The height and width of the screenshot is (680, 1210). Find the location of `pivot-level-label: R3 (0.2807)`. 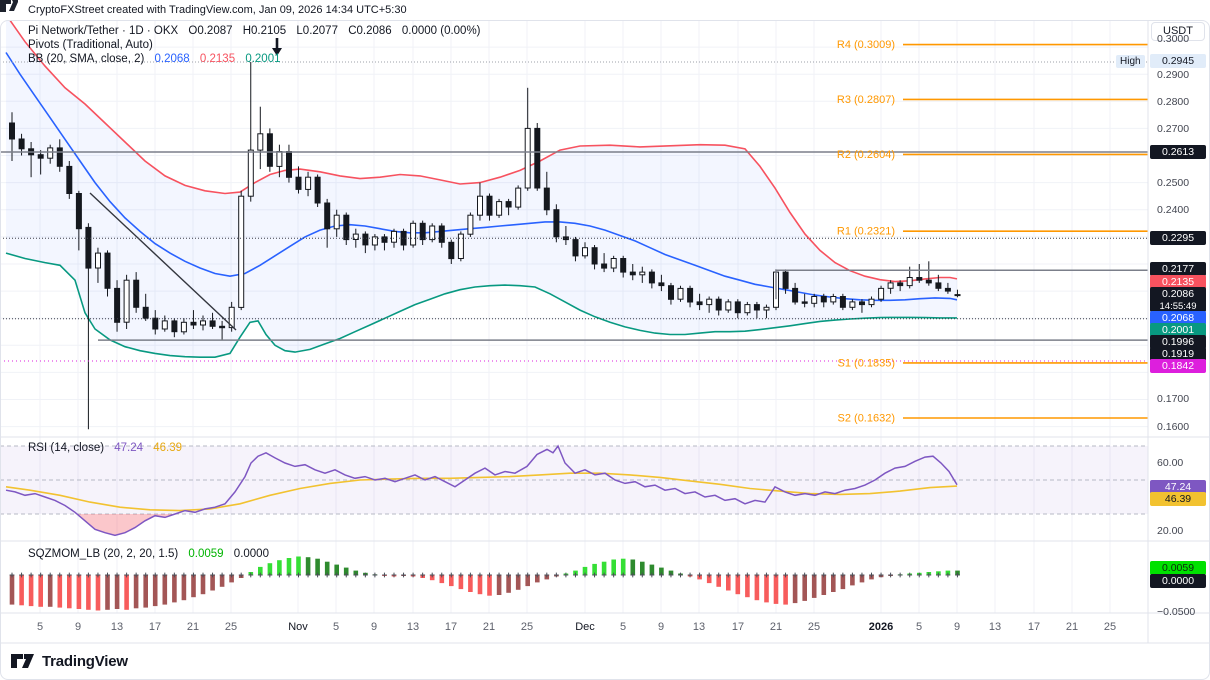

pivot-level-label: R3 (0.2807) is located at coordinates (866, 100).